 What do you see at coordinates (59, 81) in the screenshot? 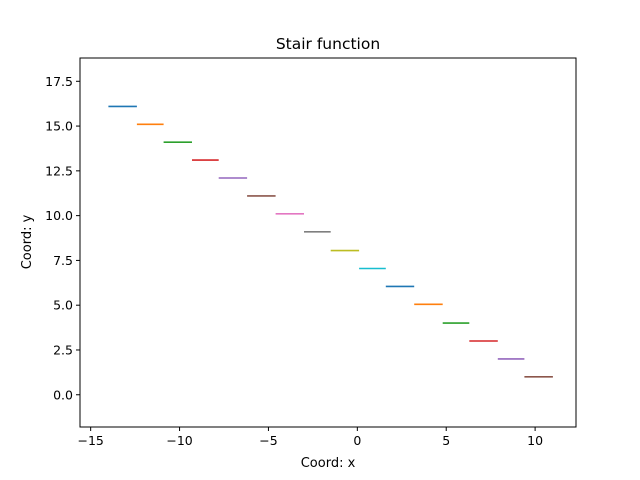
I see `y-tick-label: 17.5` at bounding box center [59, 81].